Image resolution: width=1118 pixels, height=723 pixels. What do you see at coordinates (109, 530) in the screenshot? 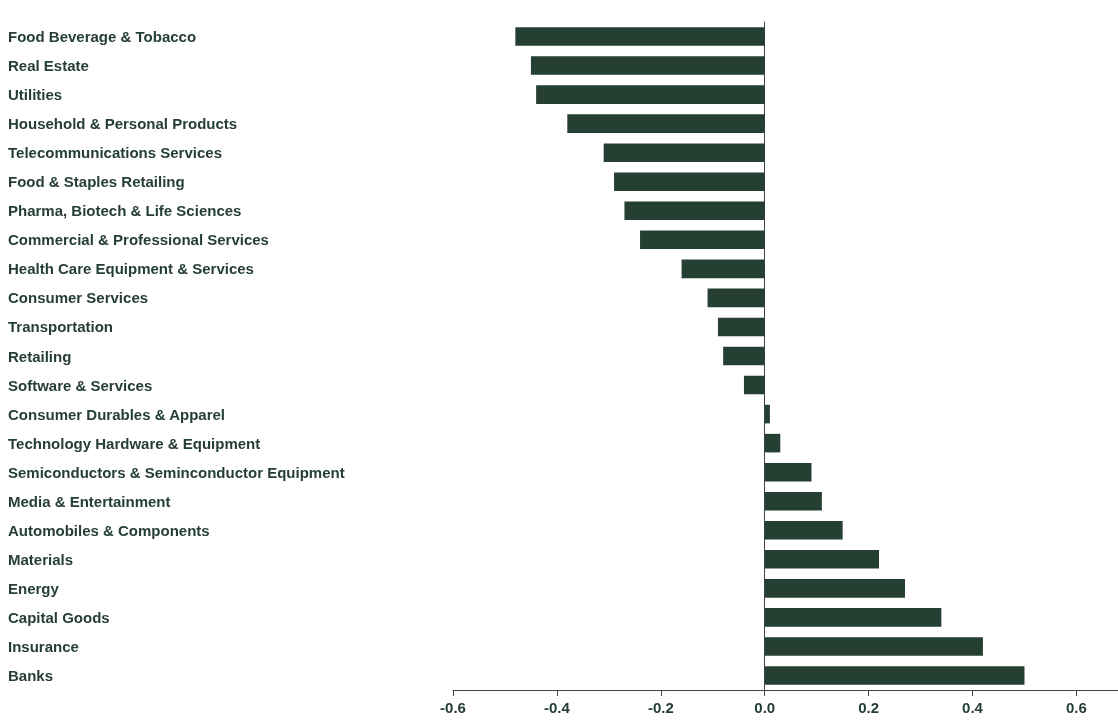
I see `y-tick-label: Automobiles & Components` at bounding box center [109, 530].